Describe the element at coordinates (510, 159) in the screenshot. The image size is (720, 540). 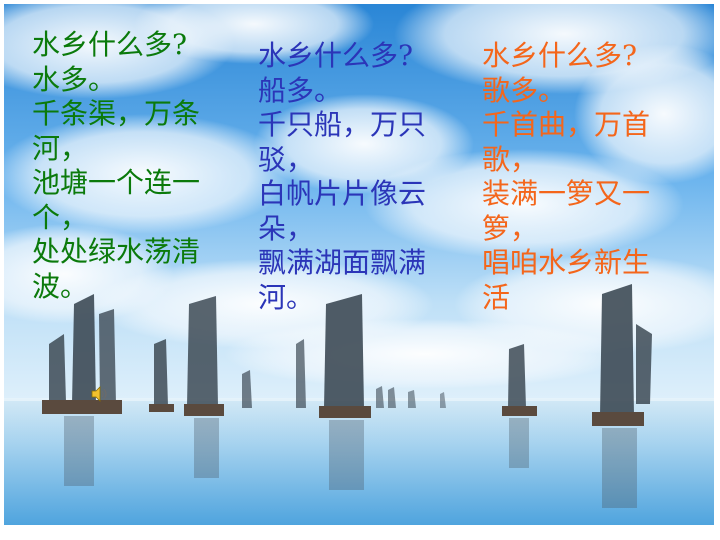
I see `poem-line: 歌，` at that location.